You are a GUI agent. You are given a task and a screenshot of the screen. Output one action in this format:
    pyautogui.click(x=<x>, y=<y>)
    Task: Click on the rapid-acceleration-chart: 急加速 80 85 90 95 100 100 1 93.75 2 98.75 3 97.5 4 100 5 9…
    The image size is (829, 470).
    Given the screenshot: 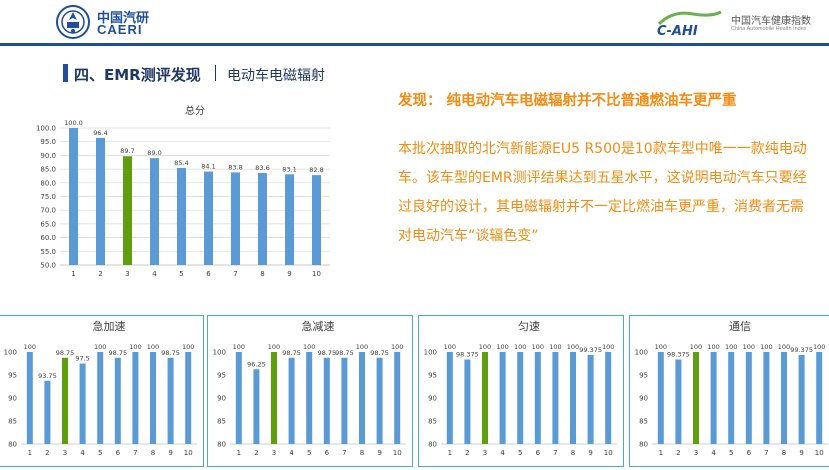 What is the action you would take?
    pyautogui.click(x=100, y=388)
    